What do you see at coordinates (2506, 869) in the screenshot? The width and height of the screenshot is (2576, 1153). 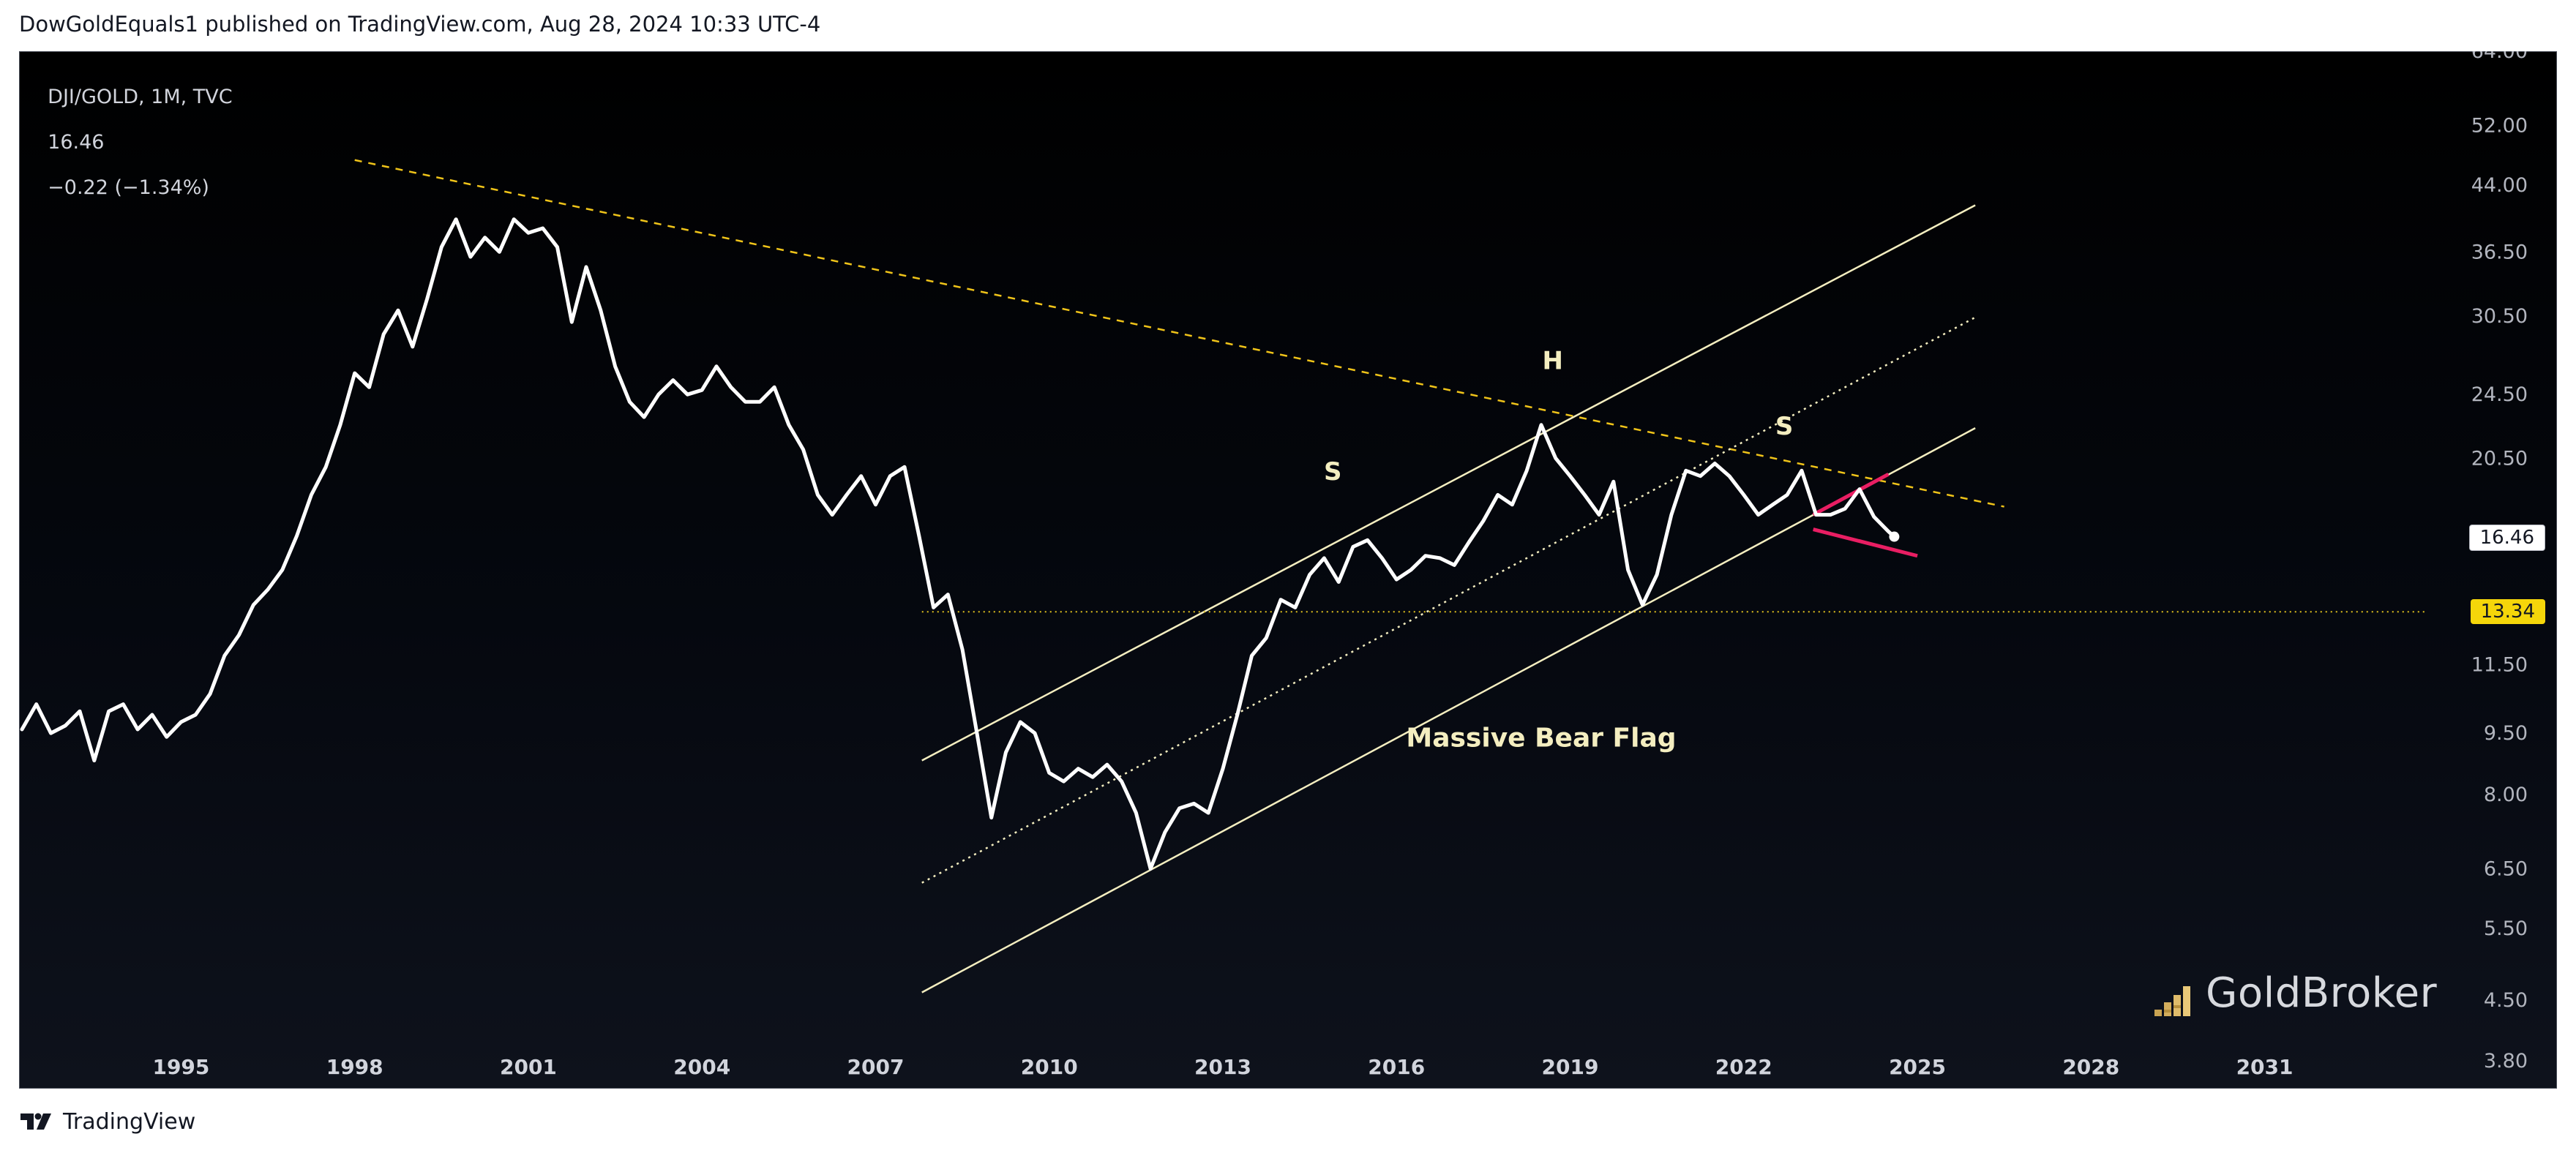 I see `y-tick-label: 6.50` at bounding box center [2506, 869].